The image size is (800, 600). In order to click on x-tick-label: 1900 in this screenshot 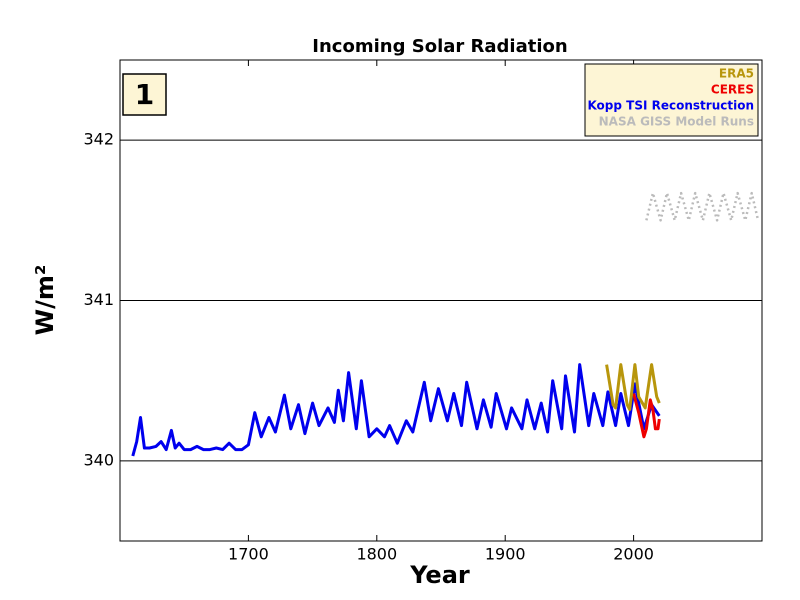, I will do `click(505, 554)`.